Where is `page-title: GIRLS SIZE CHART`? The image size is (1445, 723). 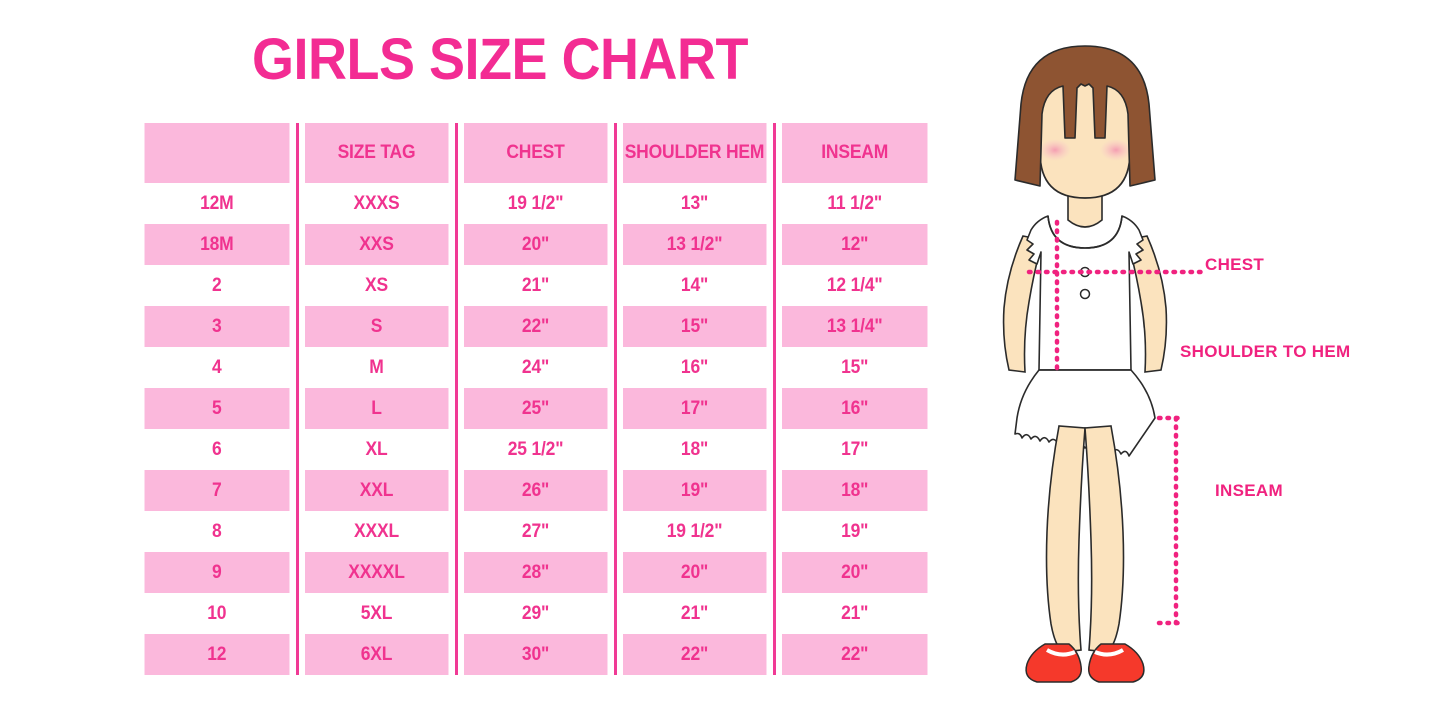 page-title: GIRLS SIZE CHART is located at coordinates (500, 59).